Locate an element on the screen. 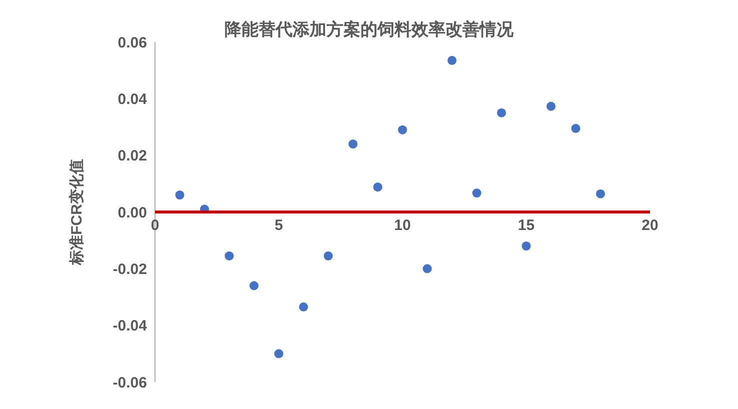 The height and width of the screenshot is (409, 738). y-axis-title: 标准FCR变化值 is located at coordinates (76, 212).